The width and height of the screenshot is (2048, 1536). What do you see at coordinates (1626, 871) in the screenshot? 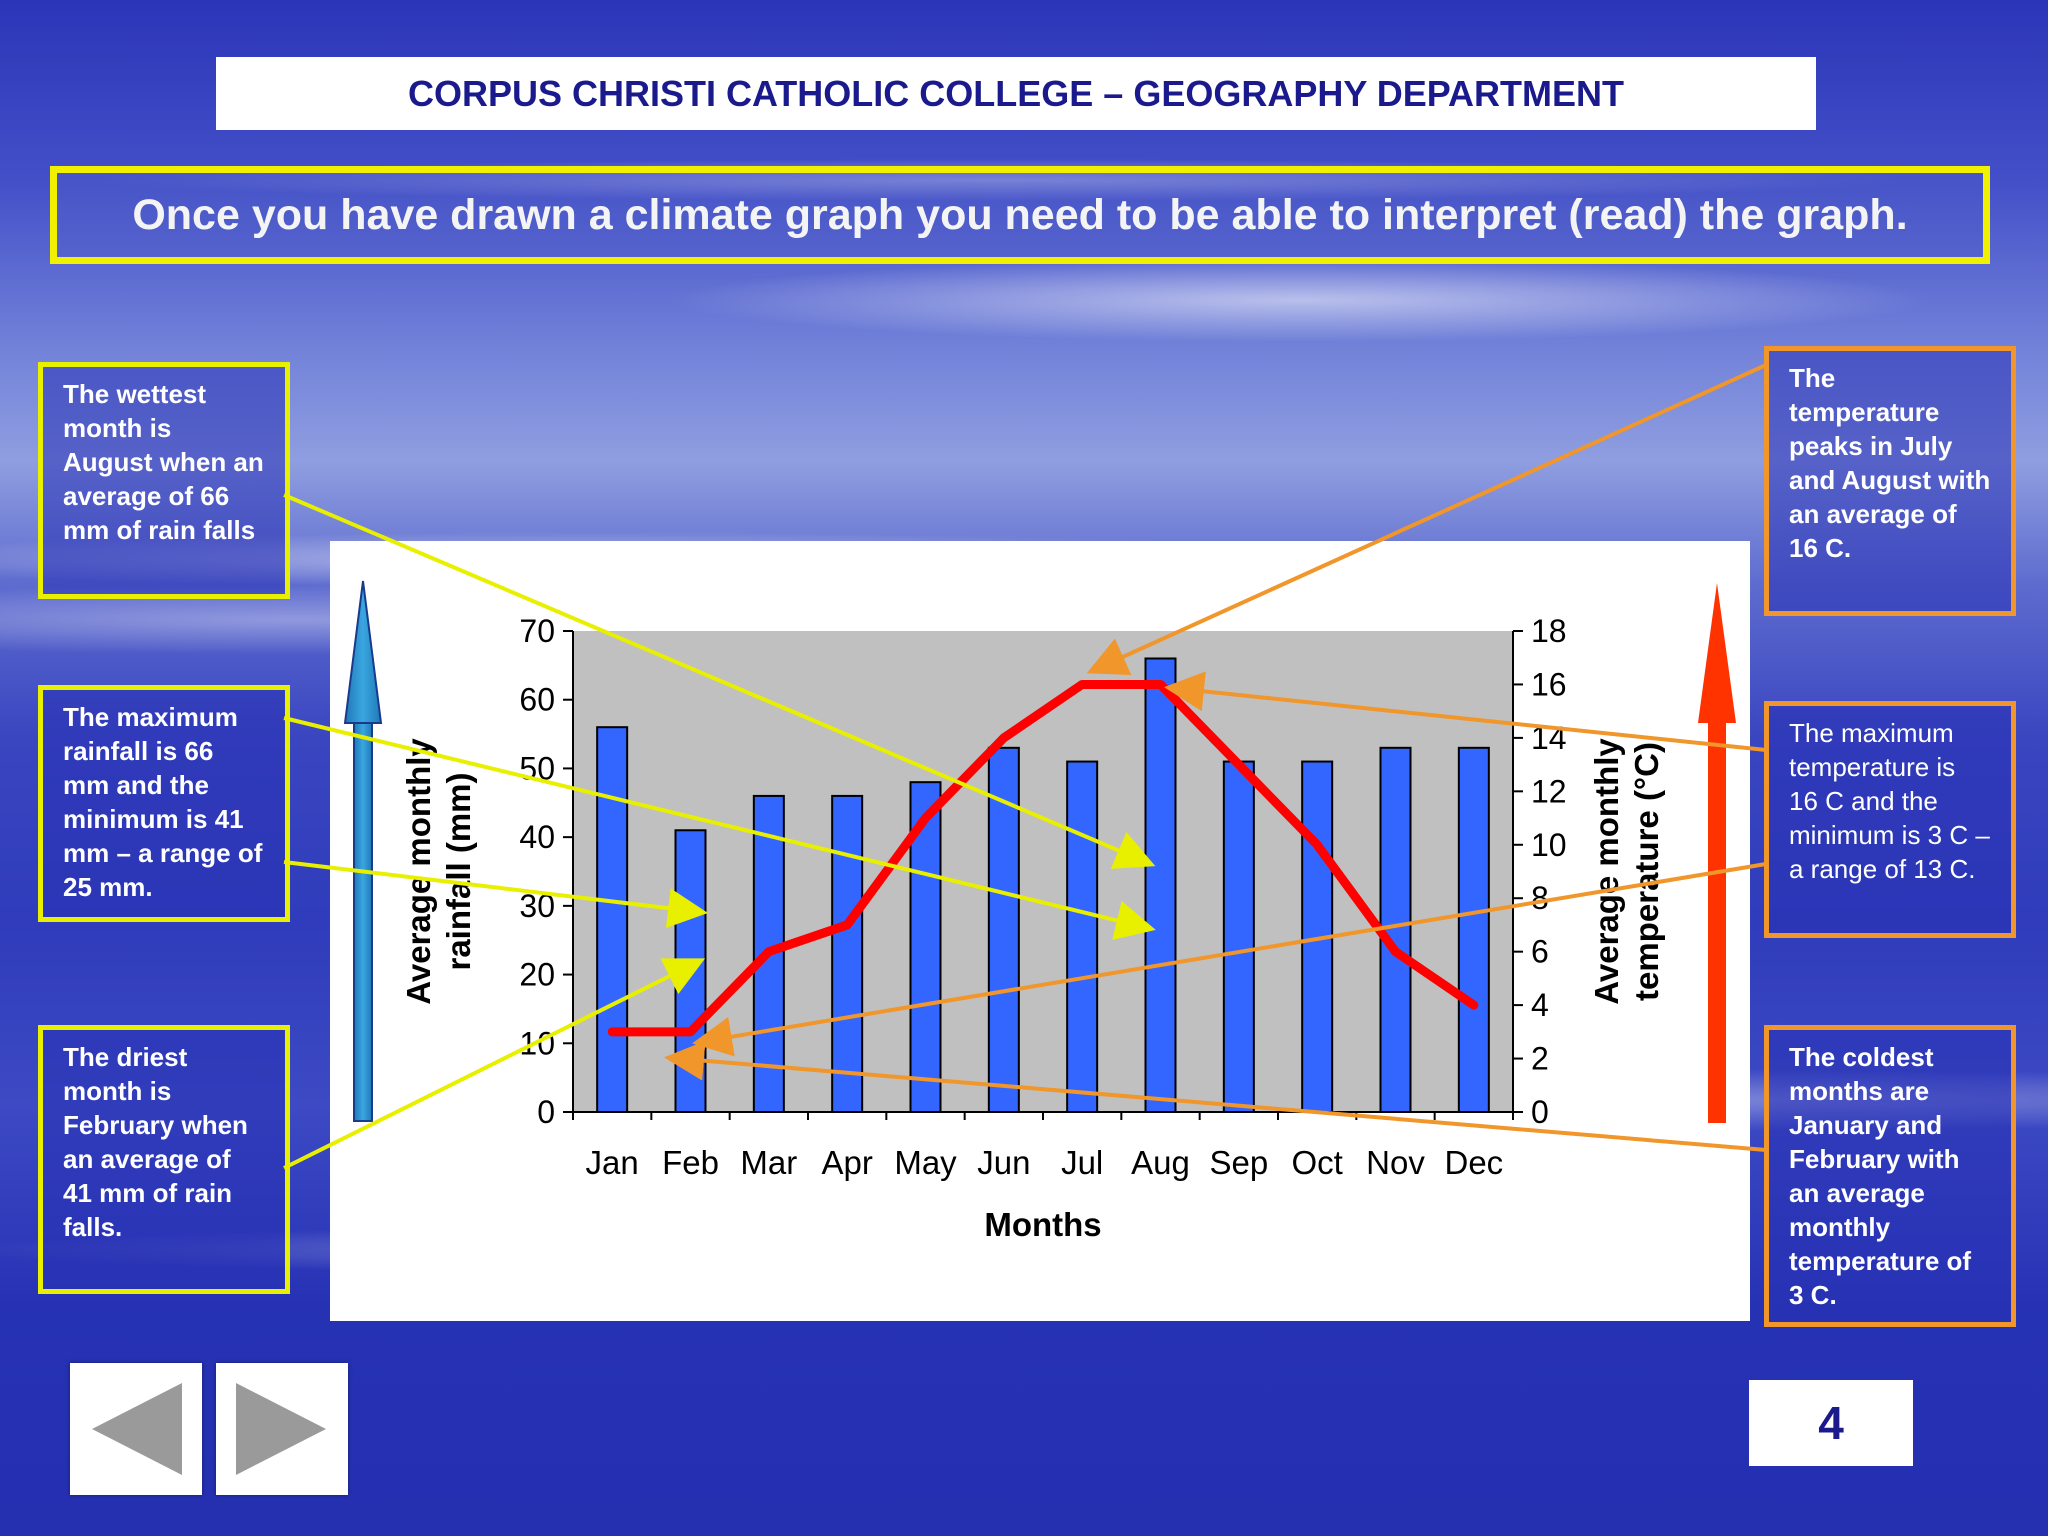
I see `right-axis-title: Average monthlytemperature (°C)` at bounding box center [1626, 871].